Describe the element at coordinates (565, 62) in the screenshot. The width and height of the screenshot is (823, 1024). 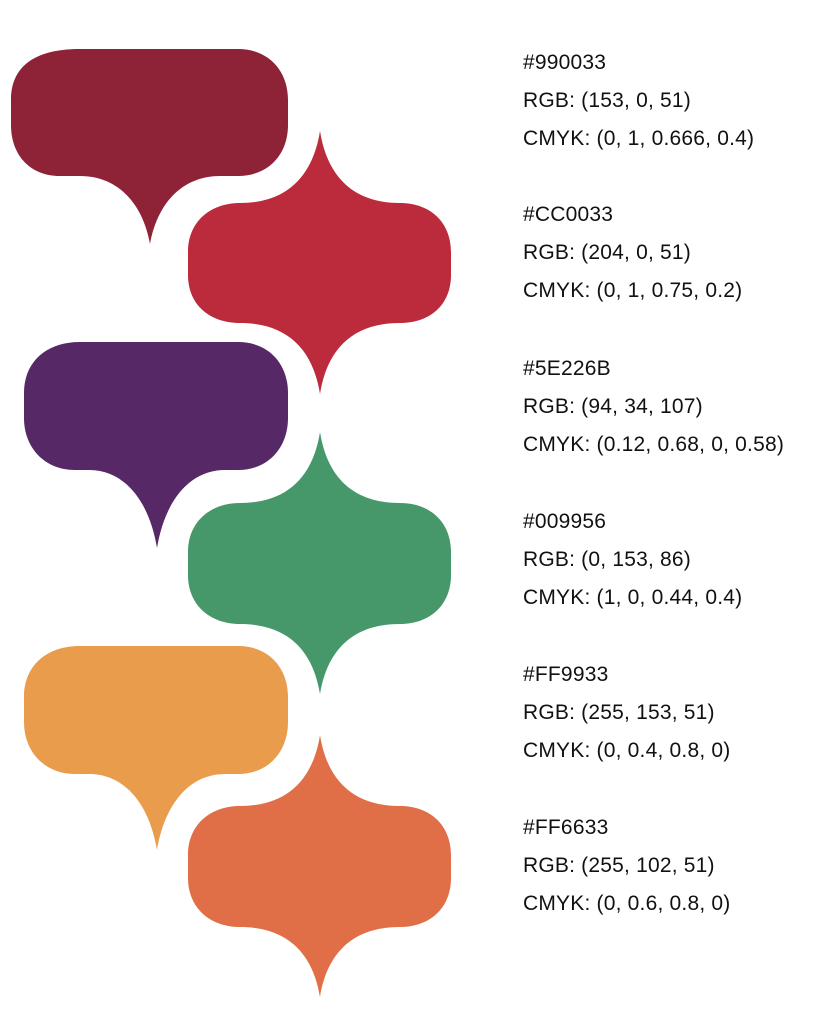
I see `hex-code: #990033` at that location.